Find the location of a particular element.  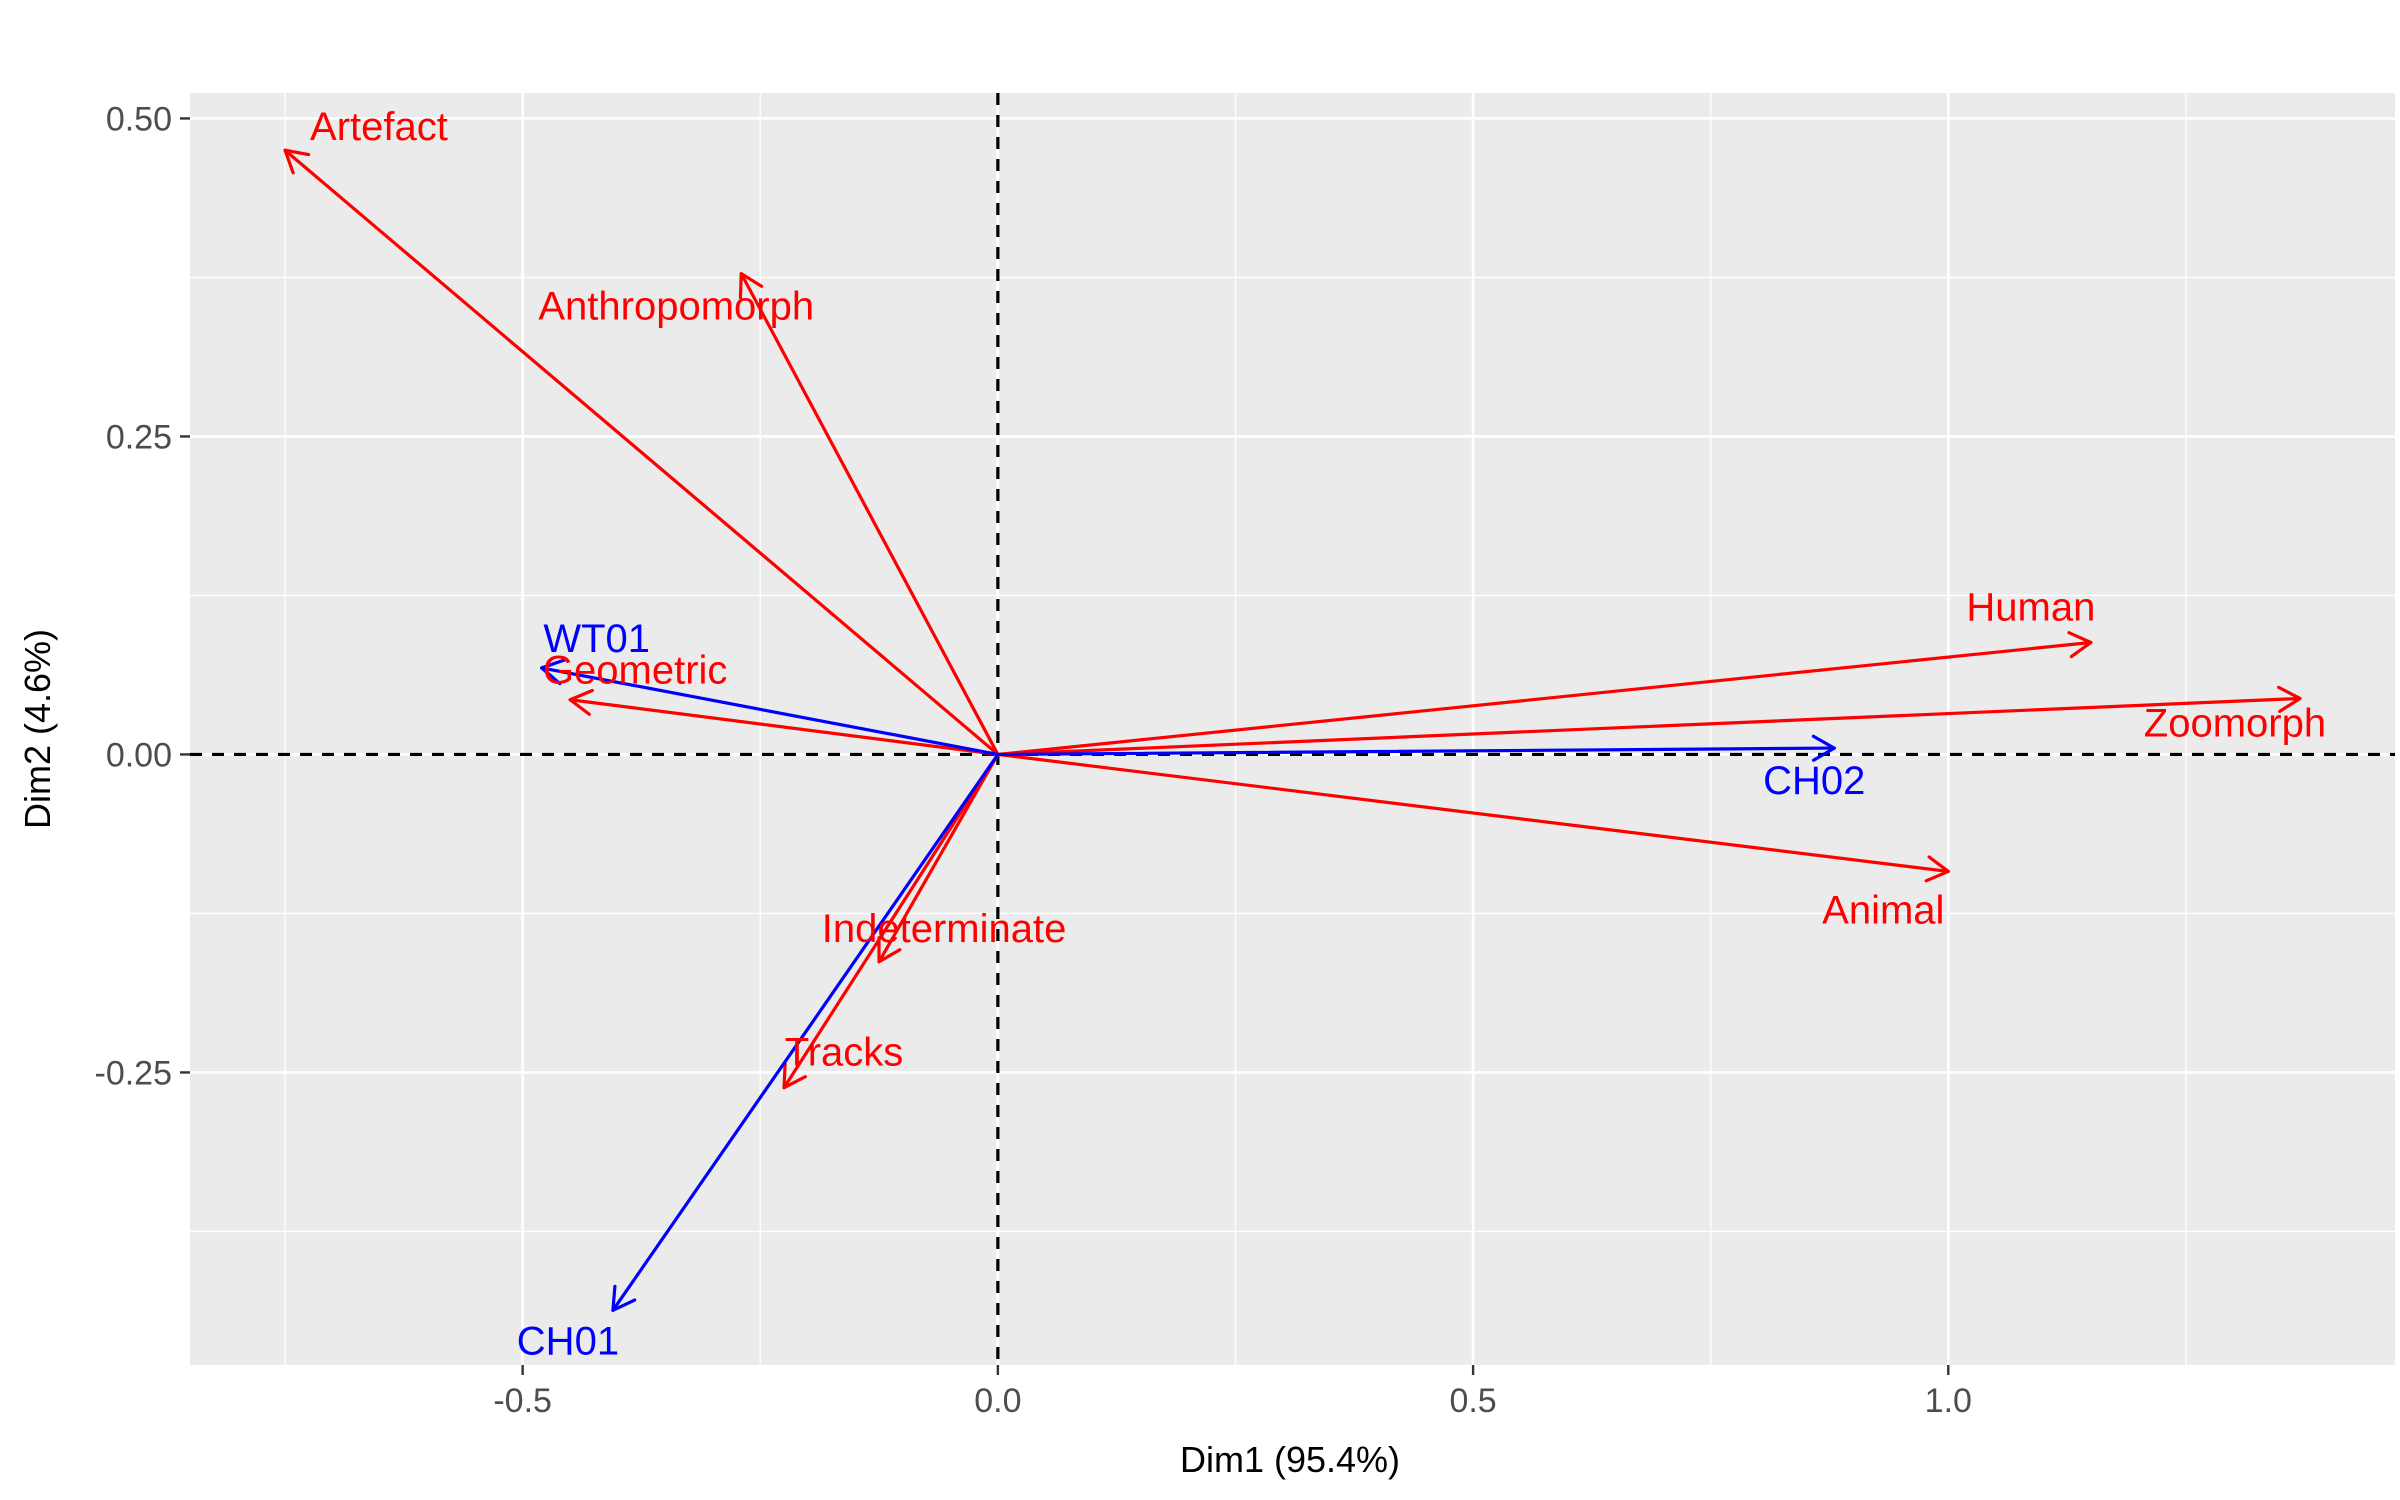

vector-arrow-artefact is located at coordinates (641, 452).